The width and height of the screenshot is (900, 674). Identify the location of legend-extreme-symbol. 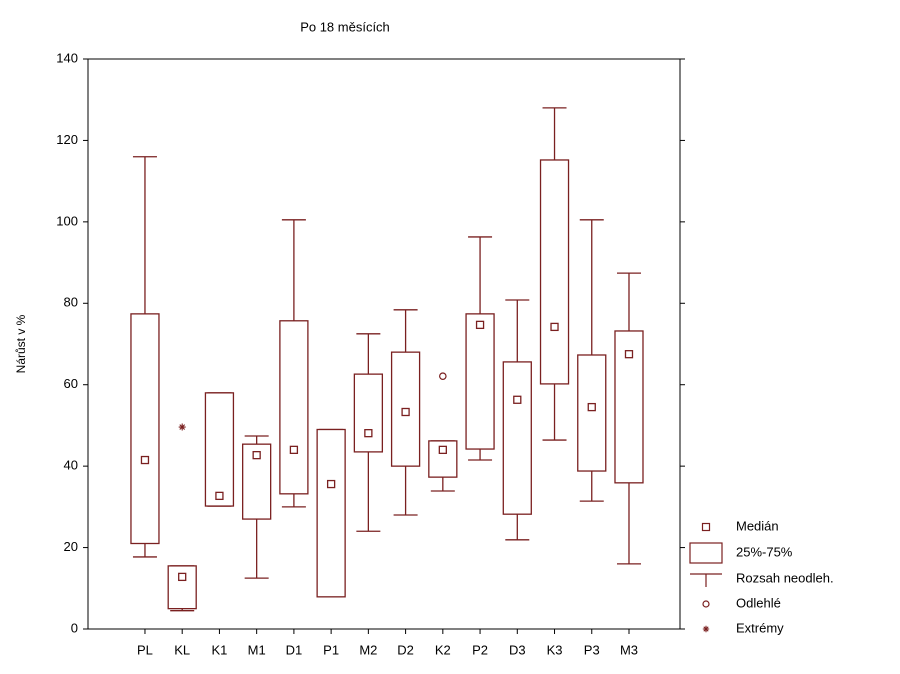
(706, 629).